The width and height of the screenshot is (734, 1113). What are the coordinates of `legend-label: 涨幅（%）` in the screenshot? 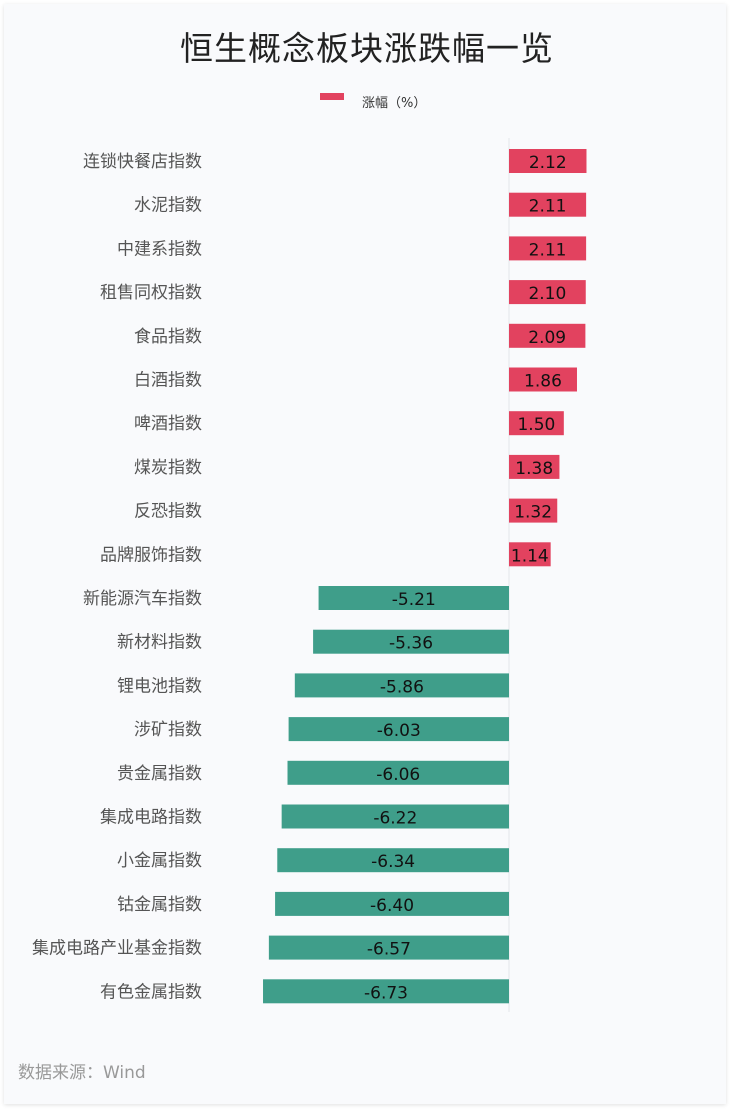 It's located at (394, 103).